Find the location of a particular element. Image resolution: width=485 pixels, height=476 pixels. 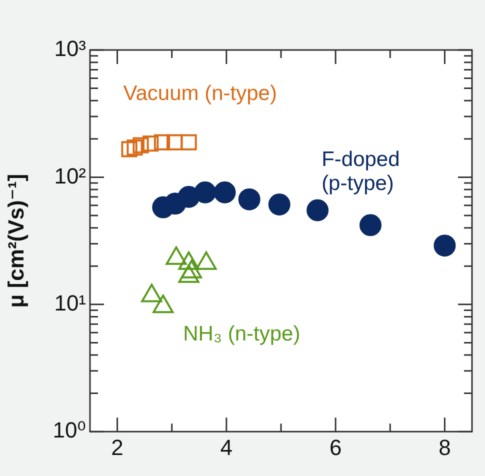

x-tick-label: 2 is located at coordinates (117, 447).